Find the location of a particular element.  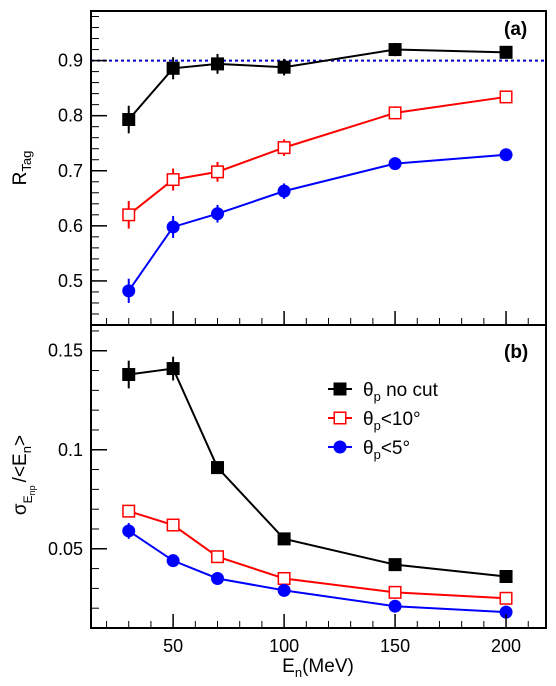

y-axis-label-b-subsub: np is located at coordinates (32, 490).